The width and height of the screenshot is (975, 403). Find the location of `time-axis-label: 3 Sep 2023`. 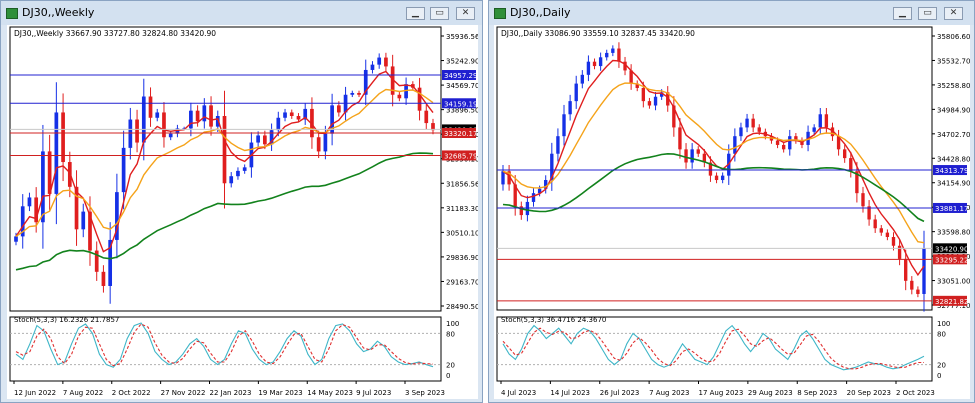

time-axis-label: 3 Sep 2023 is located at coordinates (425, 393).